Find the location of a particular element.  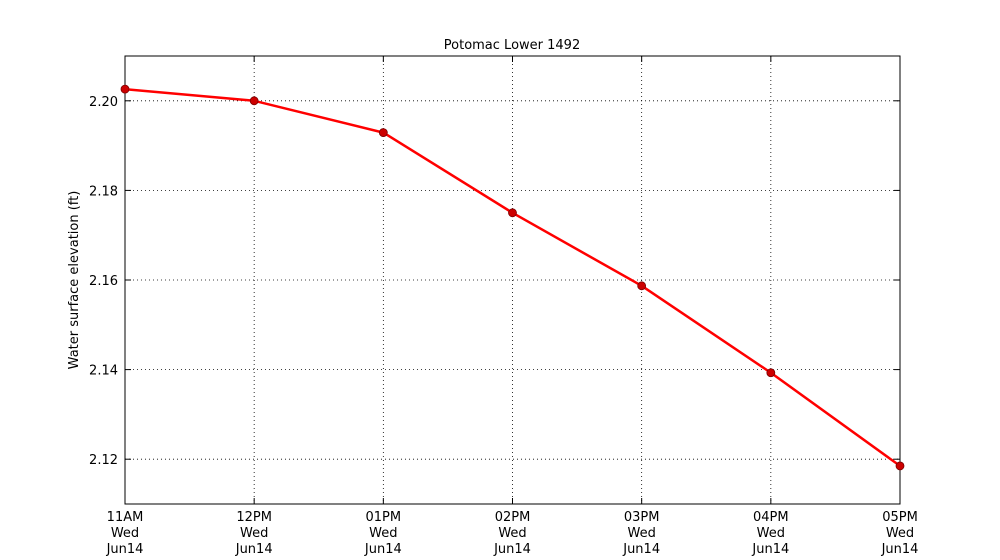

x-tick-label: 01PM is located at coordinates (384, 517).